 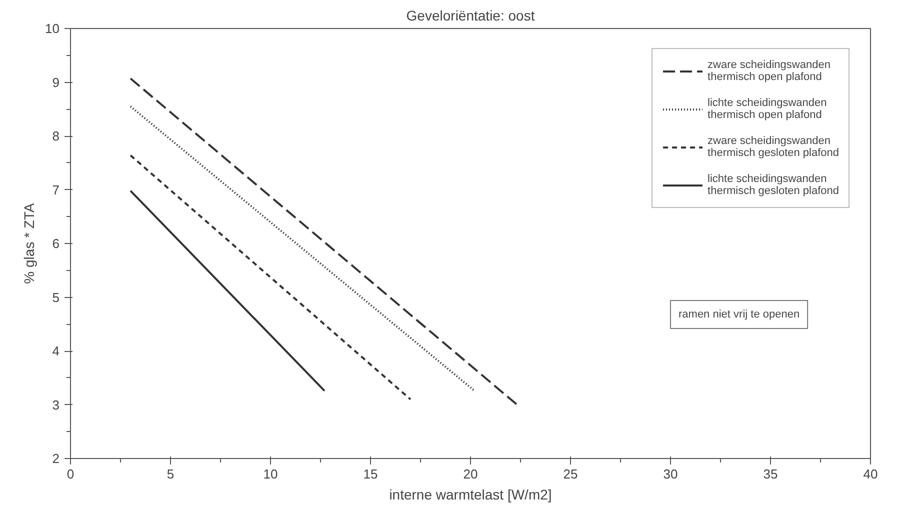 What do you see at coordinates (470, 474) in the screenshot?
I see `x-tick-label: 20` at bounding box center [470, 474].